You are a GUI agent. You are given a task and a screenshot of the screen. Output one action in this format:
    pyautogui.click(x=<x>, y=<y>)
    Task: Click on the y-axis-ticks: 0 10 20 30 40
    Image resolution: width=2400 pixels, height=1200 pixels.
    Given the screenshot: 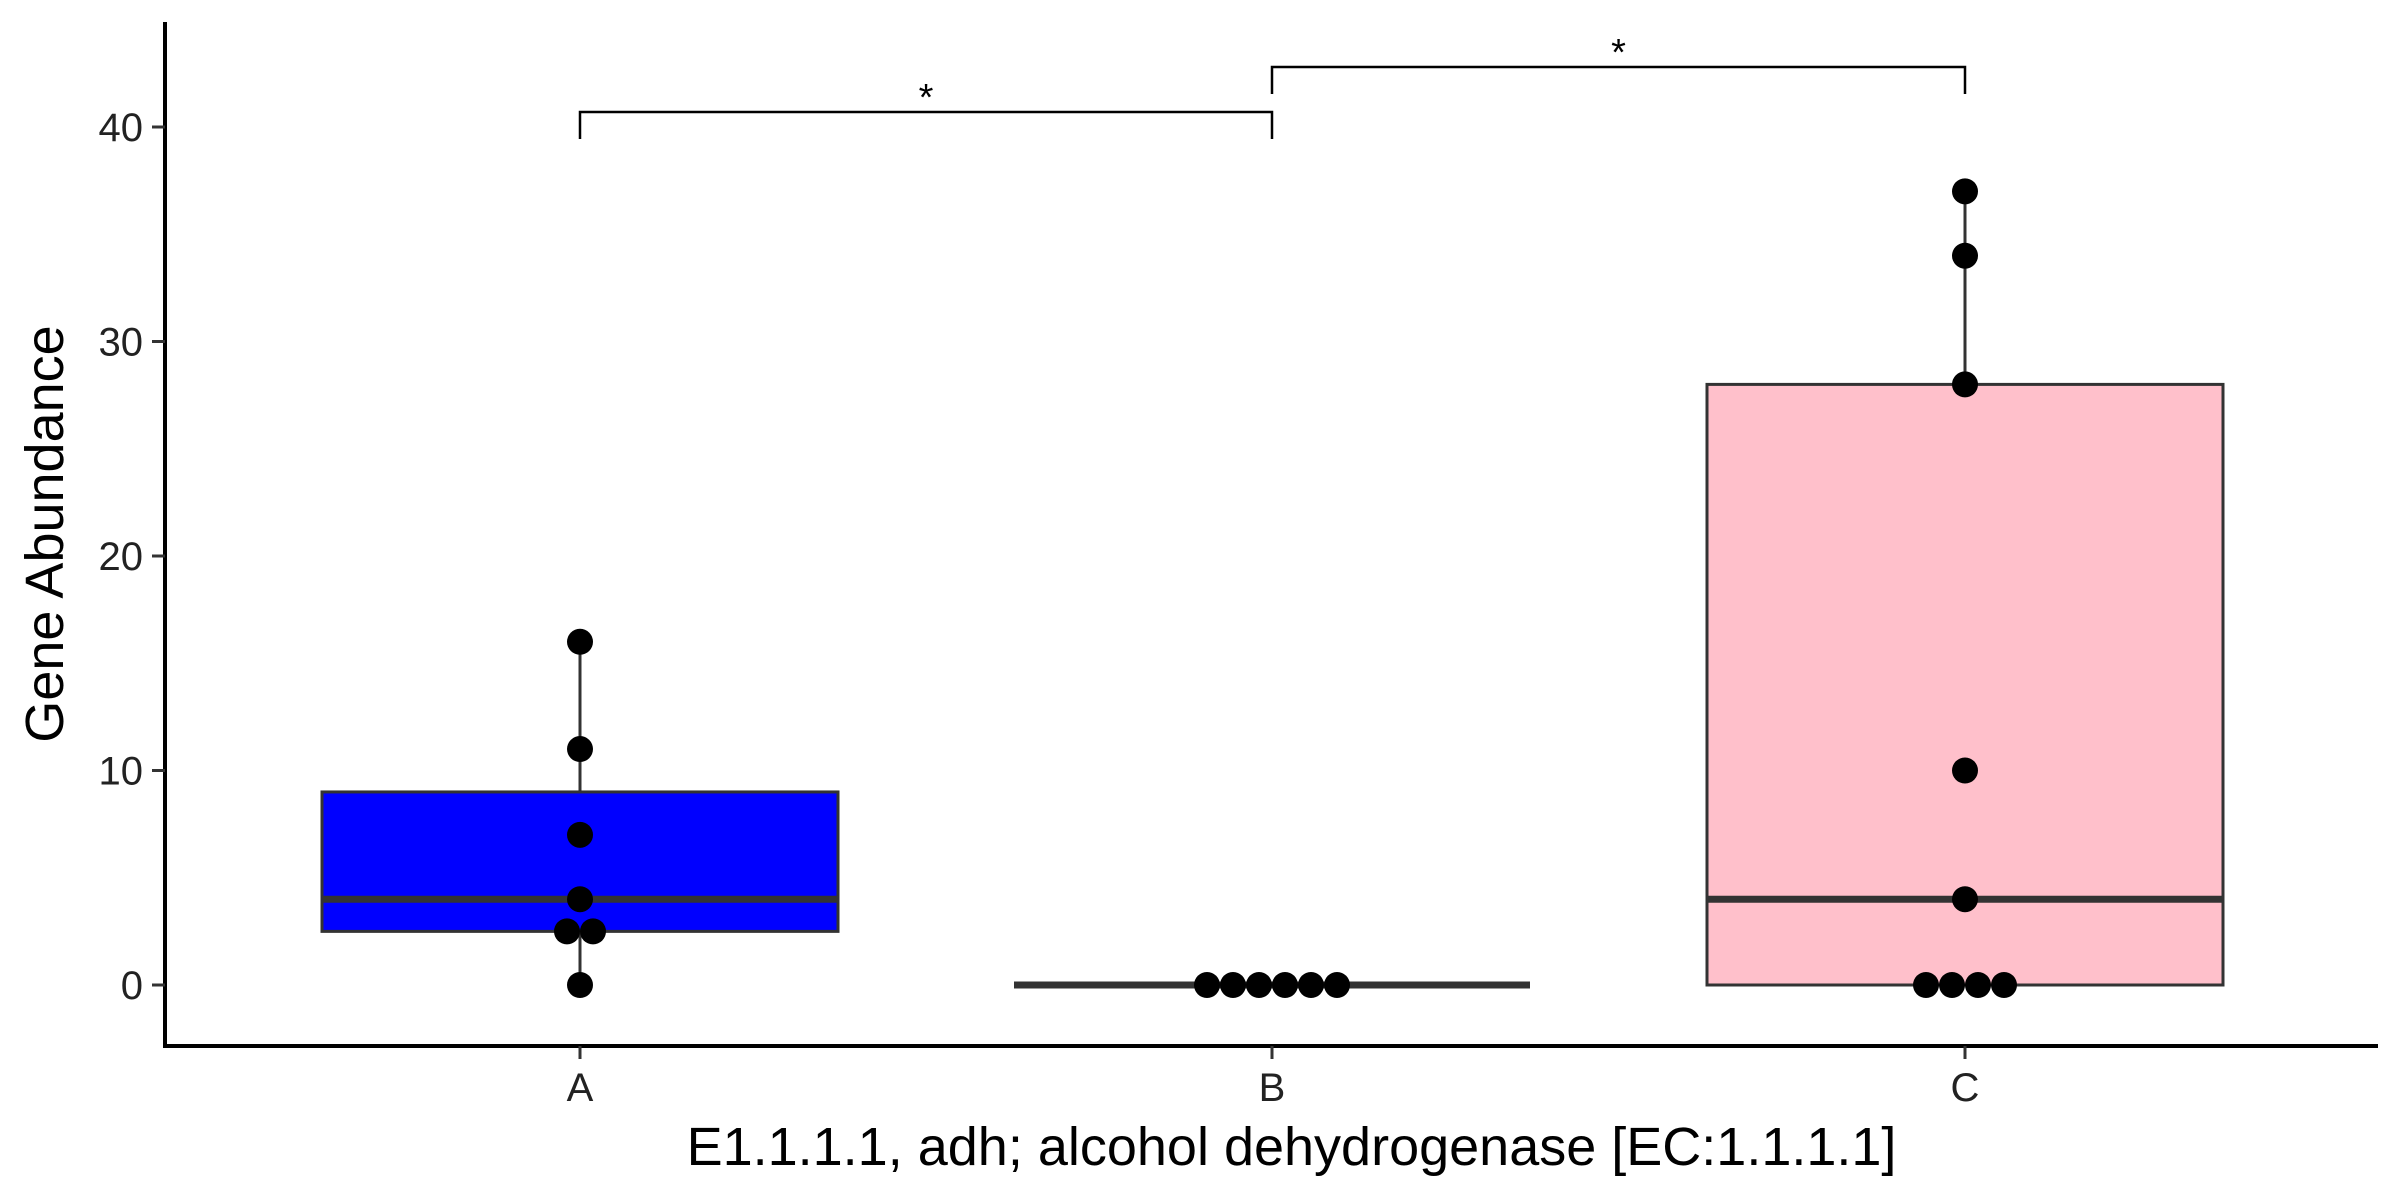 What is the action you would take?
    pyautogui.click(x=132, y=557)
    